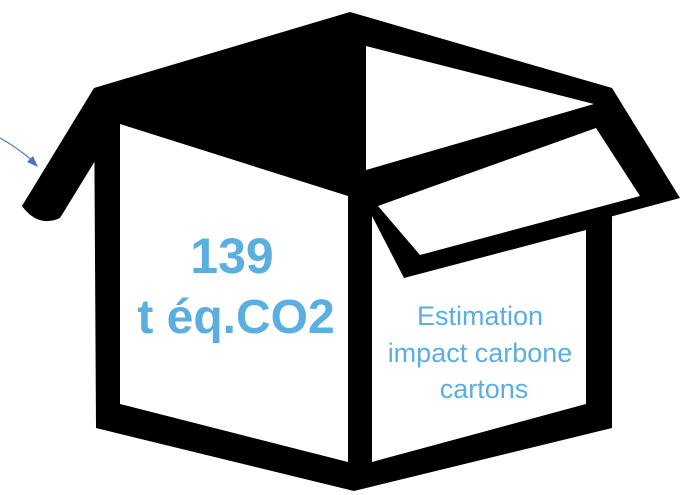 The width and height of the screenshot is (692, 495). Describe the element at coordinates (480, 108) in the screenshot. I see `box-top-inner` at that location.